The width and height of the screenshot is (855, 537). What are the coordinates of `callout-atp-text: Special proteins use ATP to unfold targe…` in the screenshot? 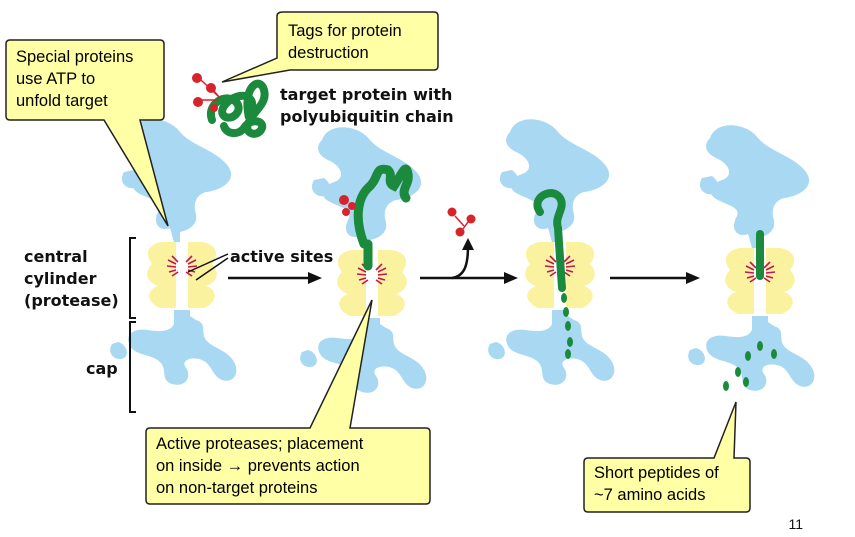 It's located at (75, 79).